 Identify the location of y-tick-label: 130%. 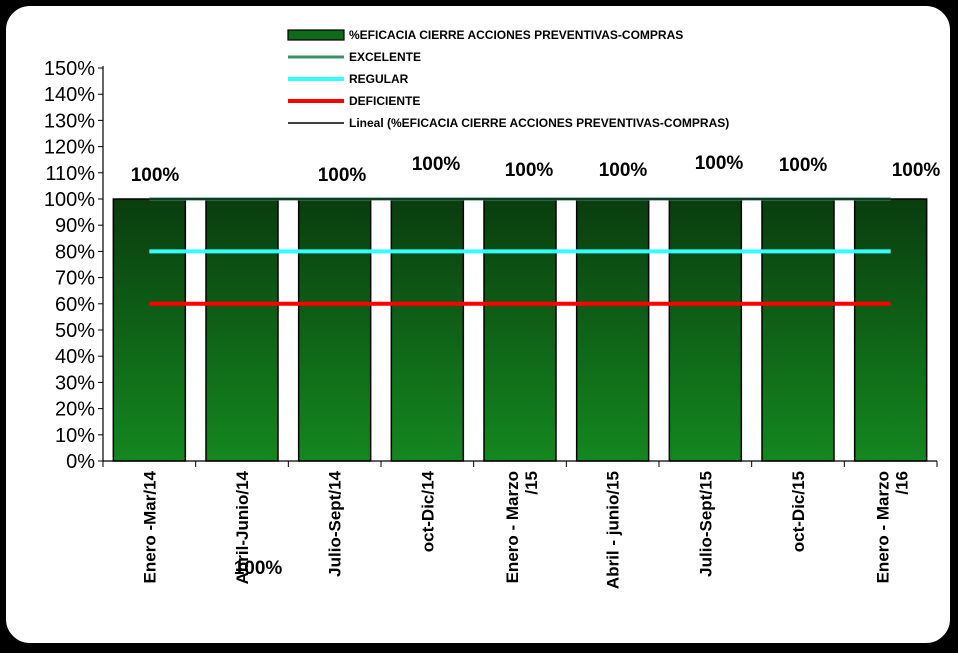
(69, 121).